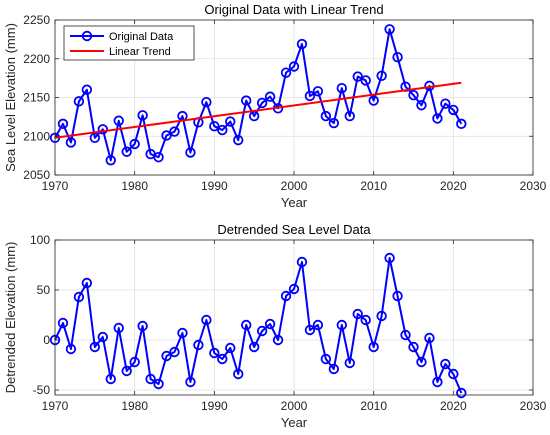  Describe the element at coordinates (87, 36) in the screenshot. I see `legend-swatch-marker` at that location.